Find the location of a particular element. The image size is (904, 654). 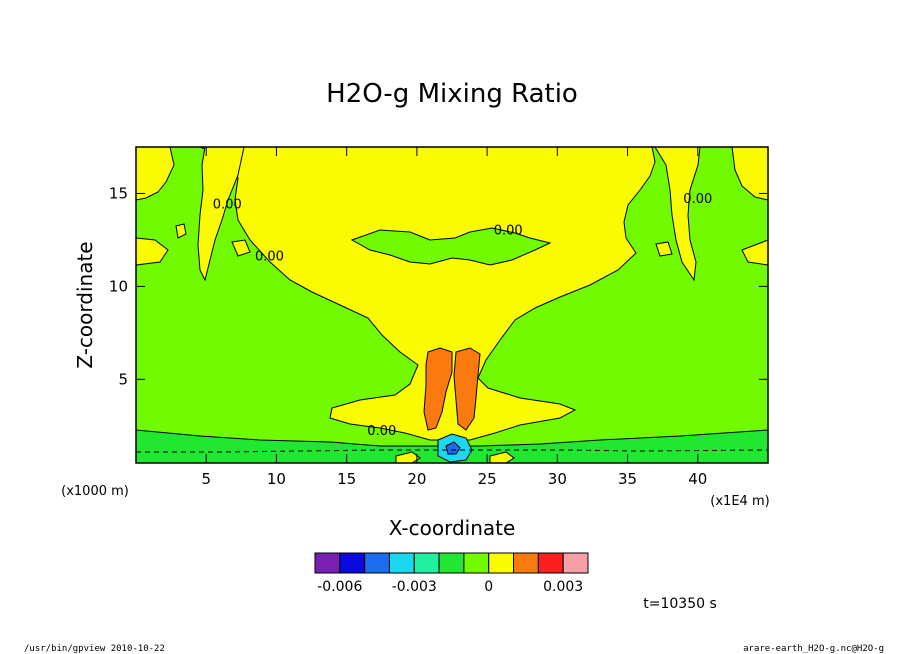

contour-ring-mid-left is located at coordinates (241, 248).